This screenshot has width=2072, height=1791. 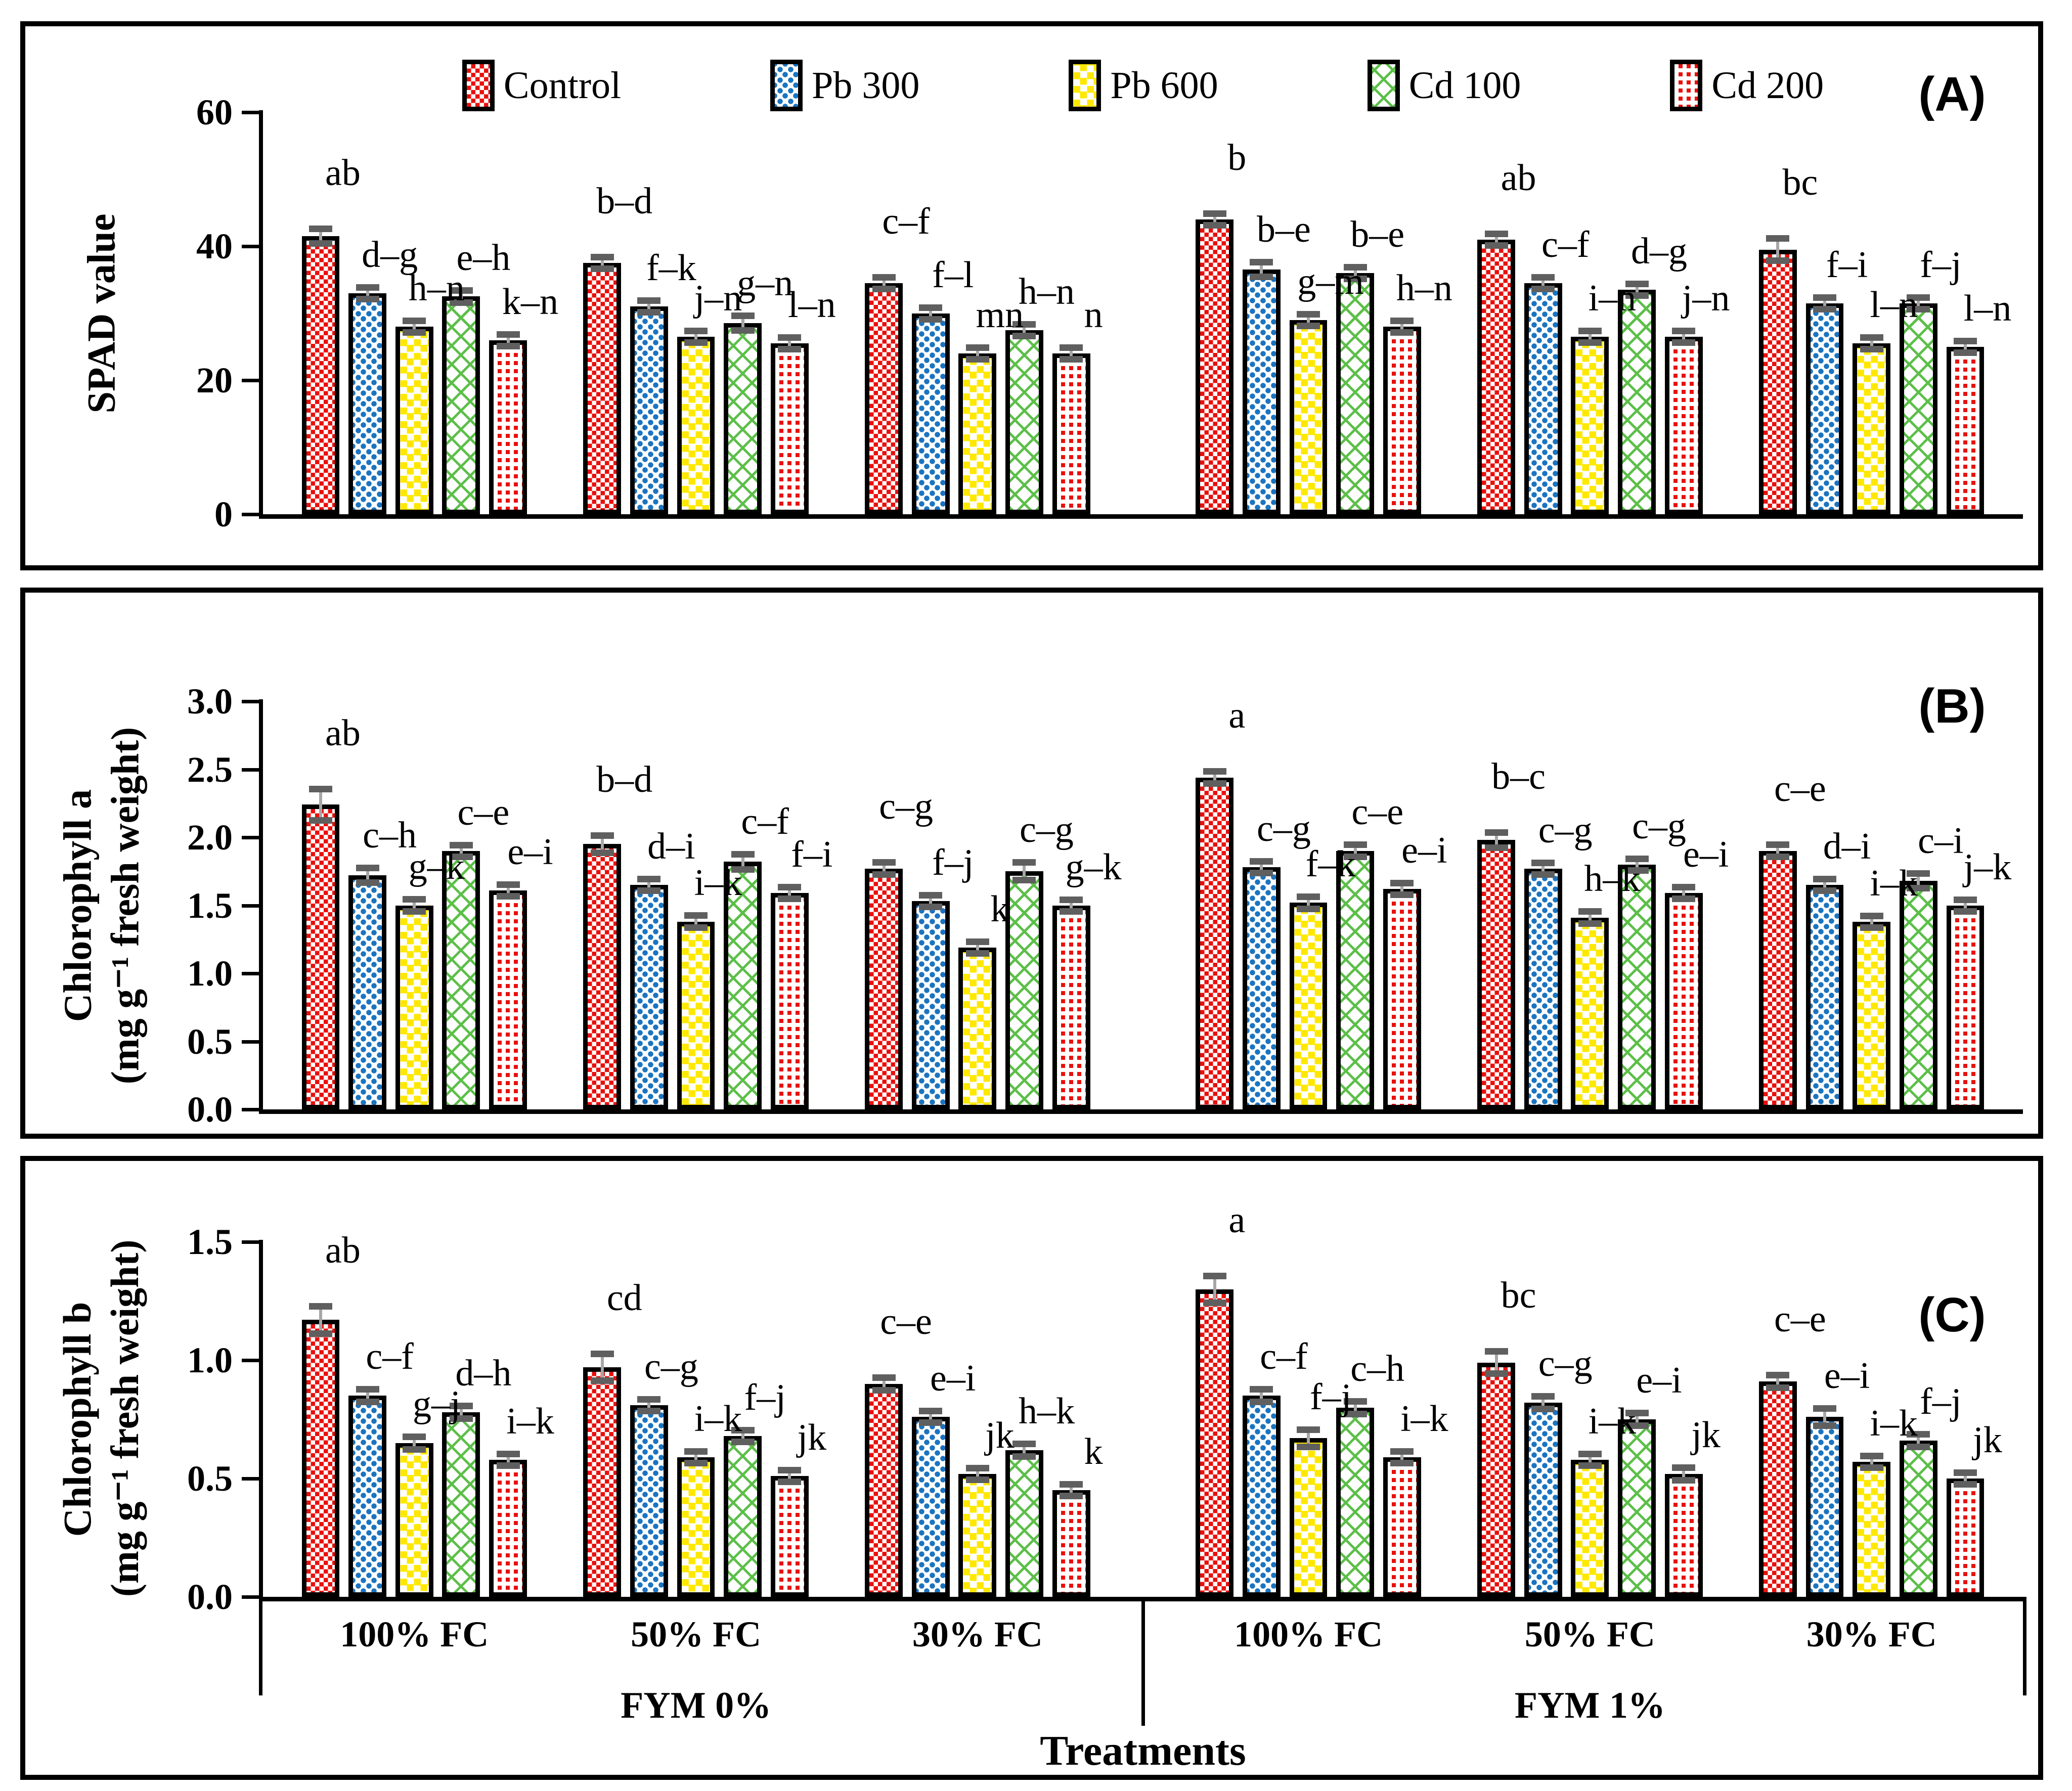 What do you see at coordinates (1683, 1535) in the screenshot?
I see `bar-cd200-group5` at bounding box center [1683, 1535].